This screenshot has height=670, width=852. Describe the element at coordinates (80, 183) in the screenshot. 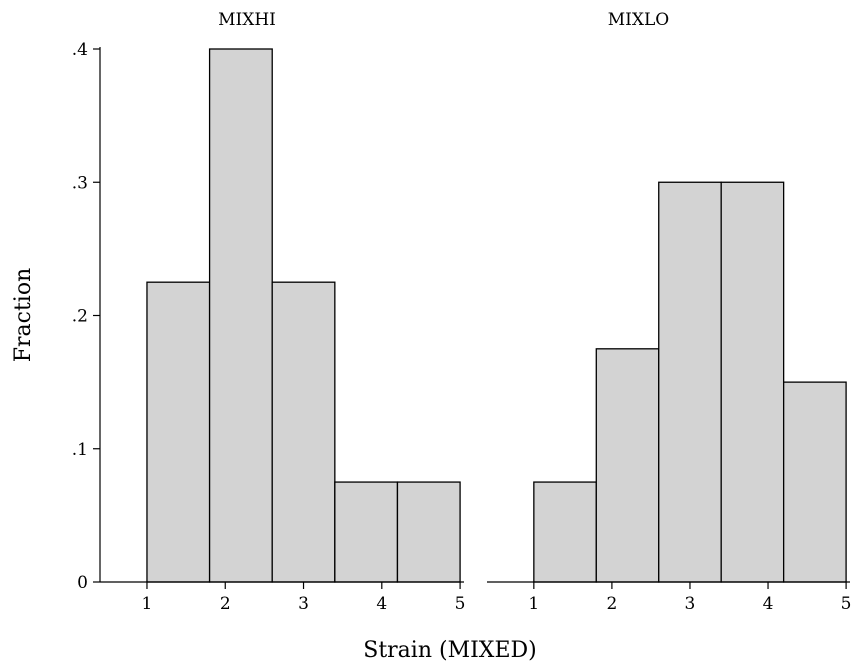

I see `y-tick-label: .3` at that location.